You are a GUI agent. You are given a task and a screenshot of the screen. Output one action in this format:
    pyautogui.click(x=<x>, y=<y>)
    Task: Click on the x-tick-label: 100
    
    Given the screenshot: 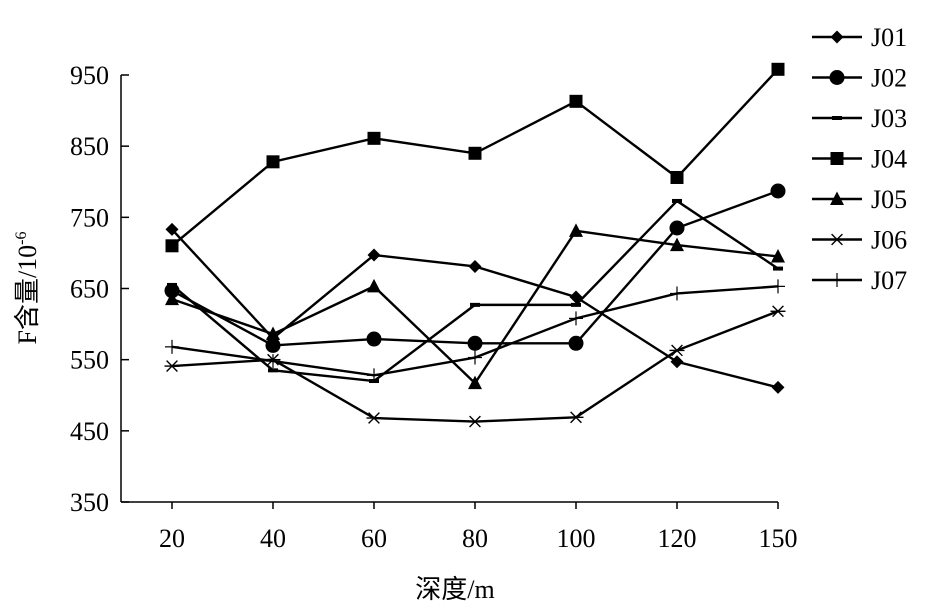 What is the action you would take?
    pyautogui.click(x=576, y=538)
    